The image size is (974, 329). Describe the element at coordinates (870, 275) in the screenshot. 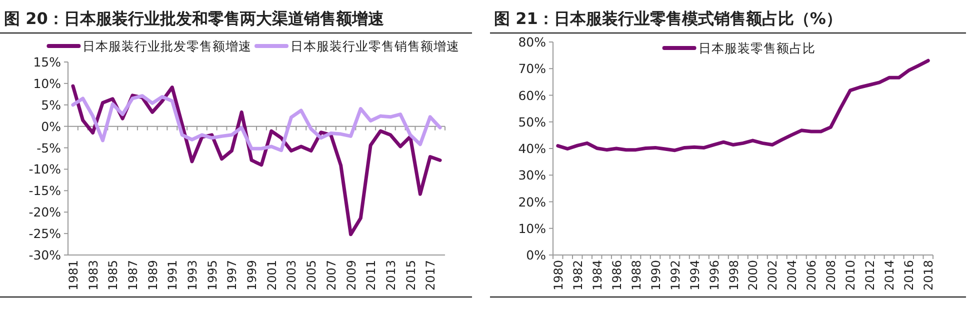

I see `x-tick-label: 2012` at that location.